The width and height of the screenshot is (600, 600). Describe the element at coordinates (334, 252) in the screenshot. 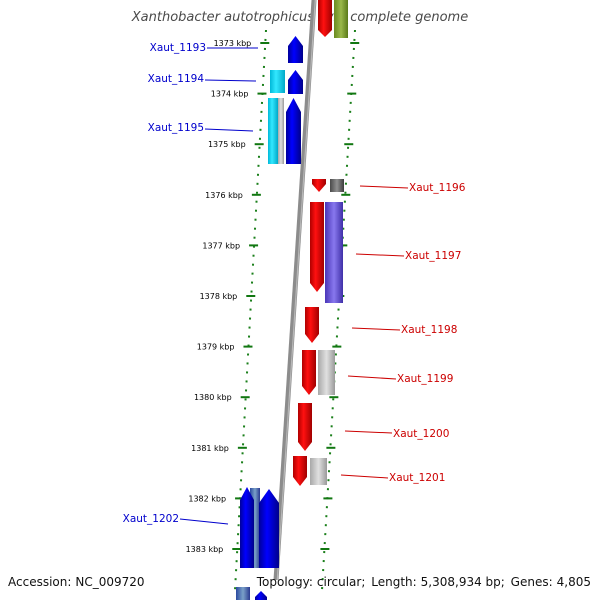

I see `gene-xaut-1197-companion` at that location.